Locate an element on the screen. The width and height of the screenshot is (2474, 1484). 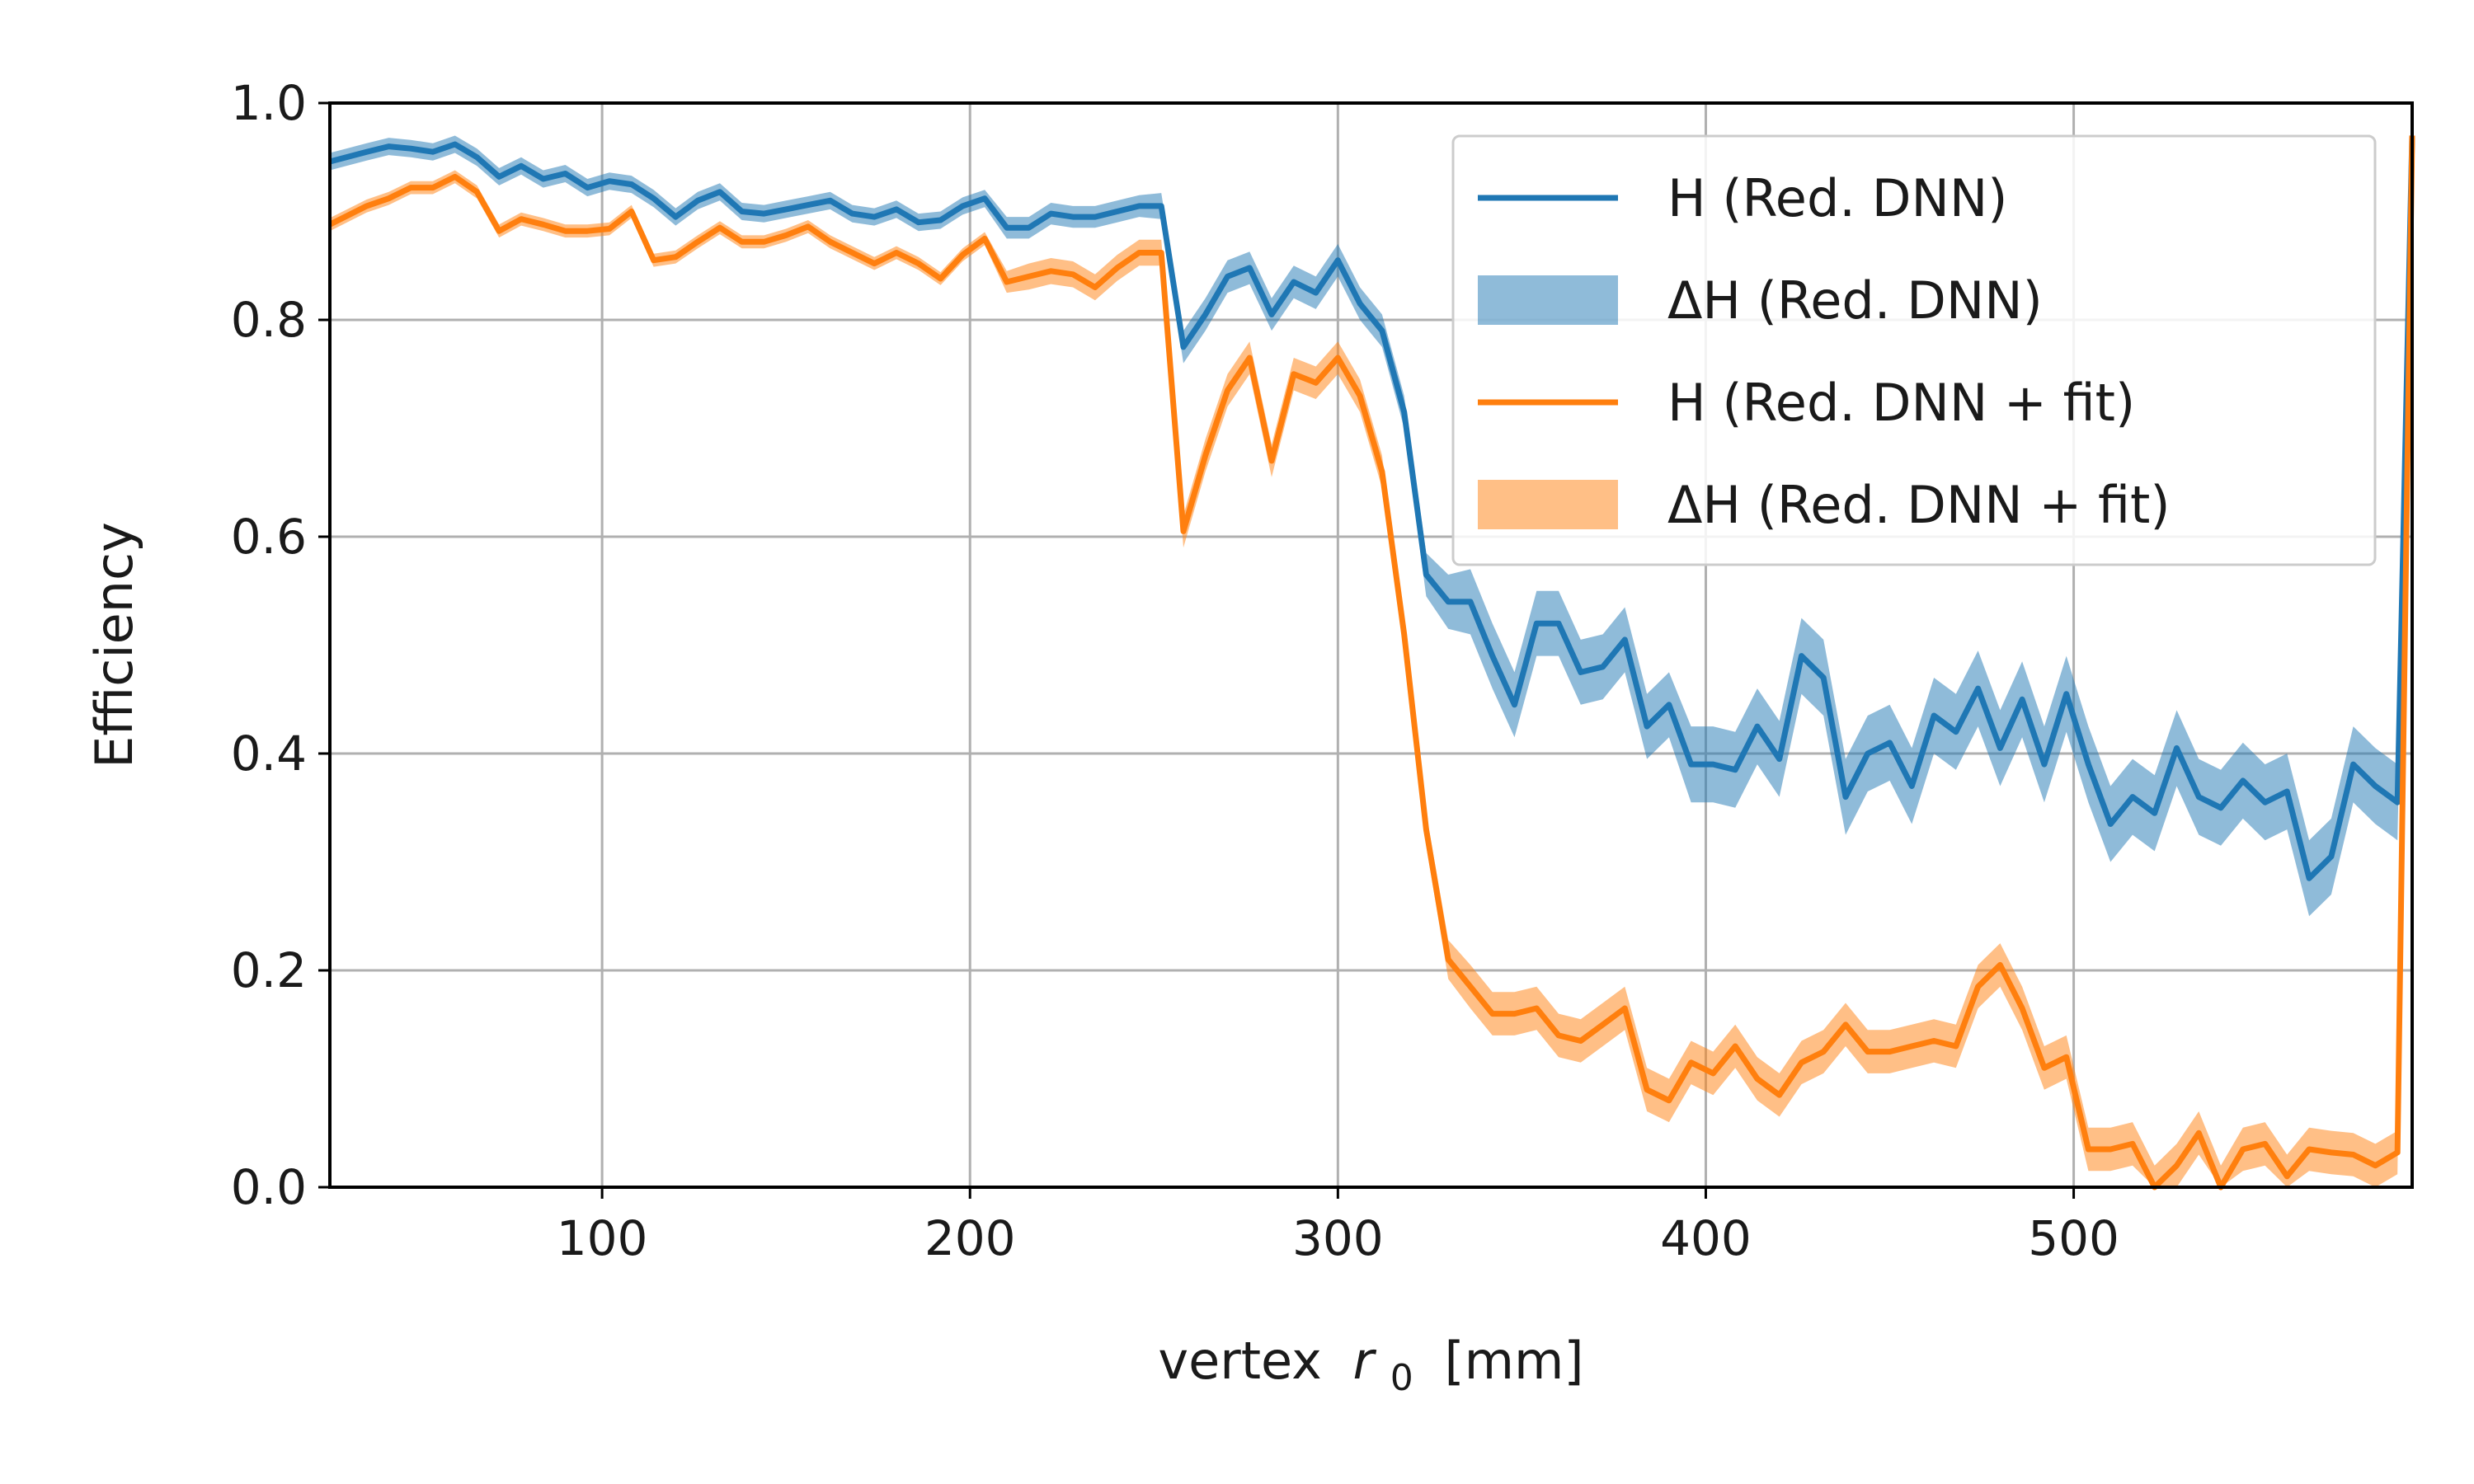
legend-label: ΔH (Red. DNN) is located at coordinates (1855, 300).